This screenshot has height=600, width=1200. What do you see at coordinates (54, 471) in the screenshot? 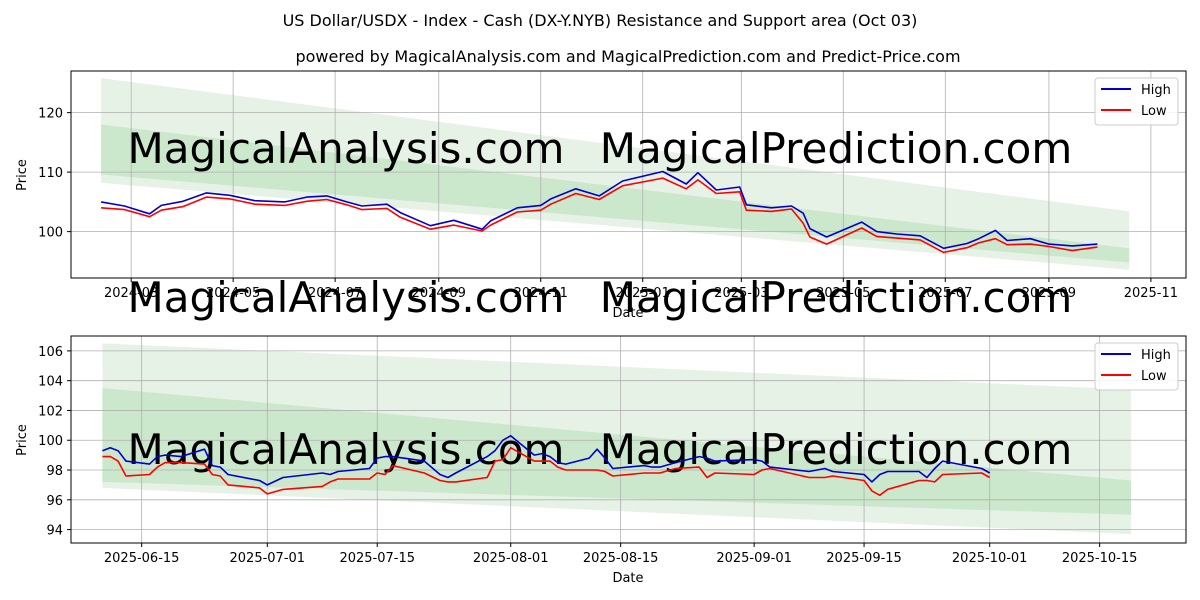
I see `y-tick-label: 98` at bounding box center [54, 471].